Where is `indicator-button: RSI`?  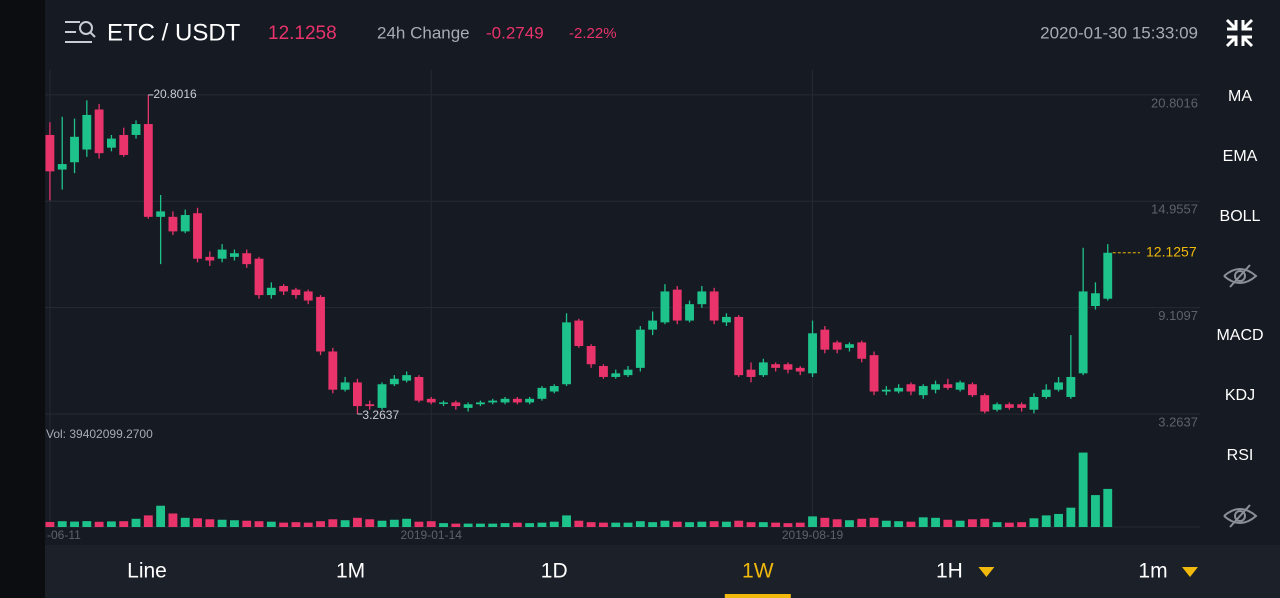
indicator-button: RSI is located at coordinates (1240, 455).